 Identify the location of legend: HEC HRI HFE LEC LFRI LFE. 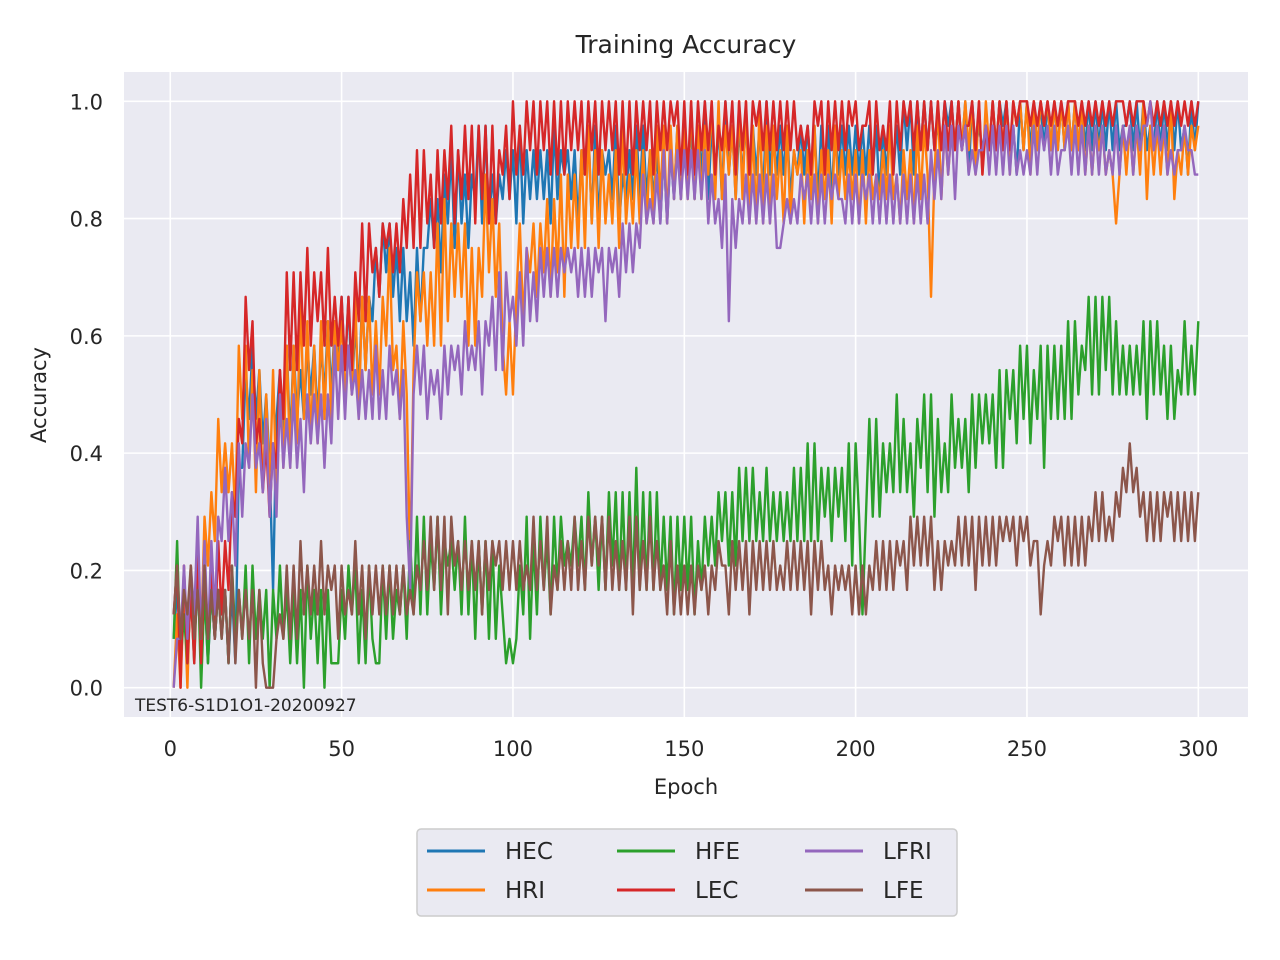
(687, 872).